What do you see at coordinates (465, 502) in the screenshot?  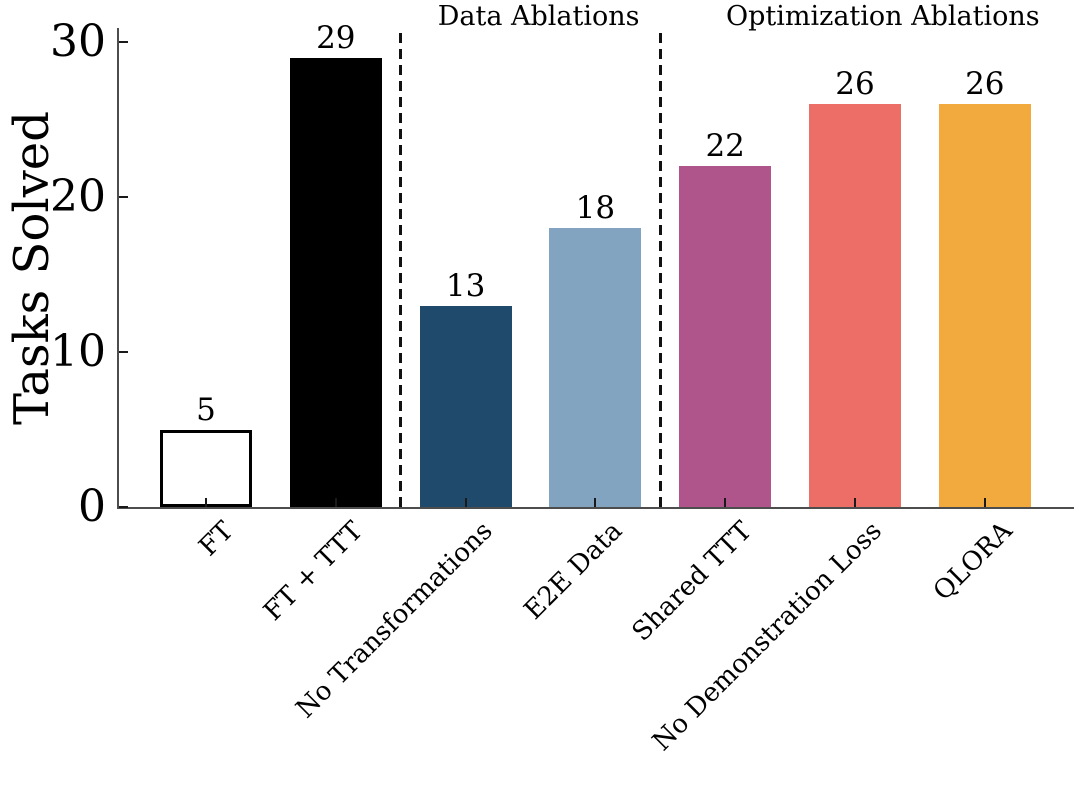 I see `x-tick-no-transformations` at bounding box center [465, 502].